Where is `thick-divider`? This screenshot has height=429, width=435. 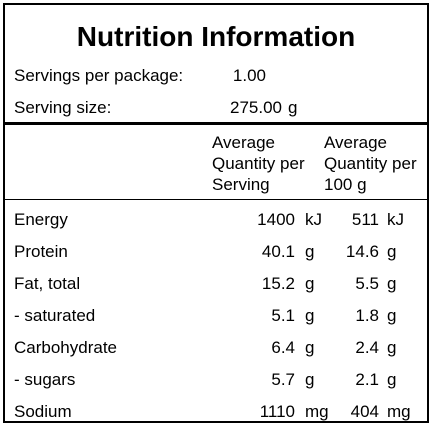
thick-divider is located at coordinates (216, 123).